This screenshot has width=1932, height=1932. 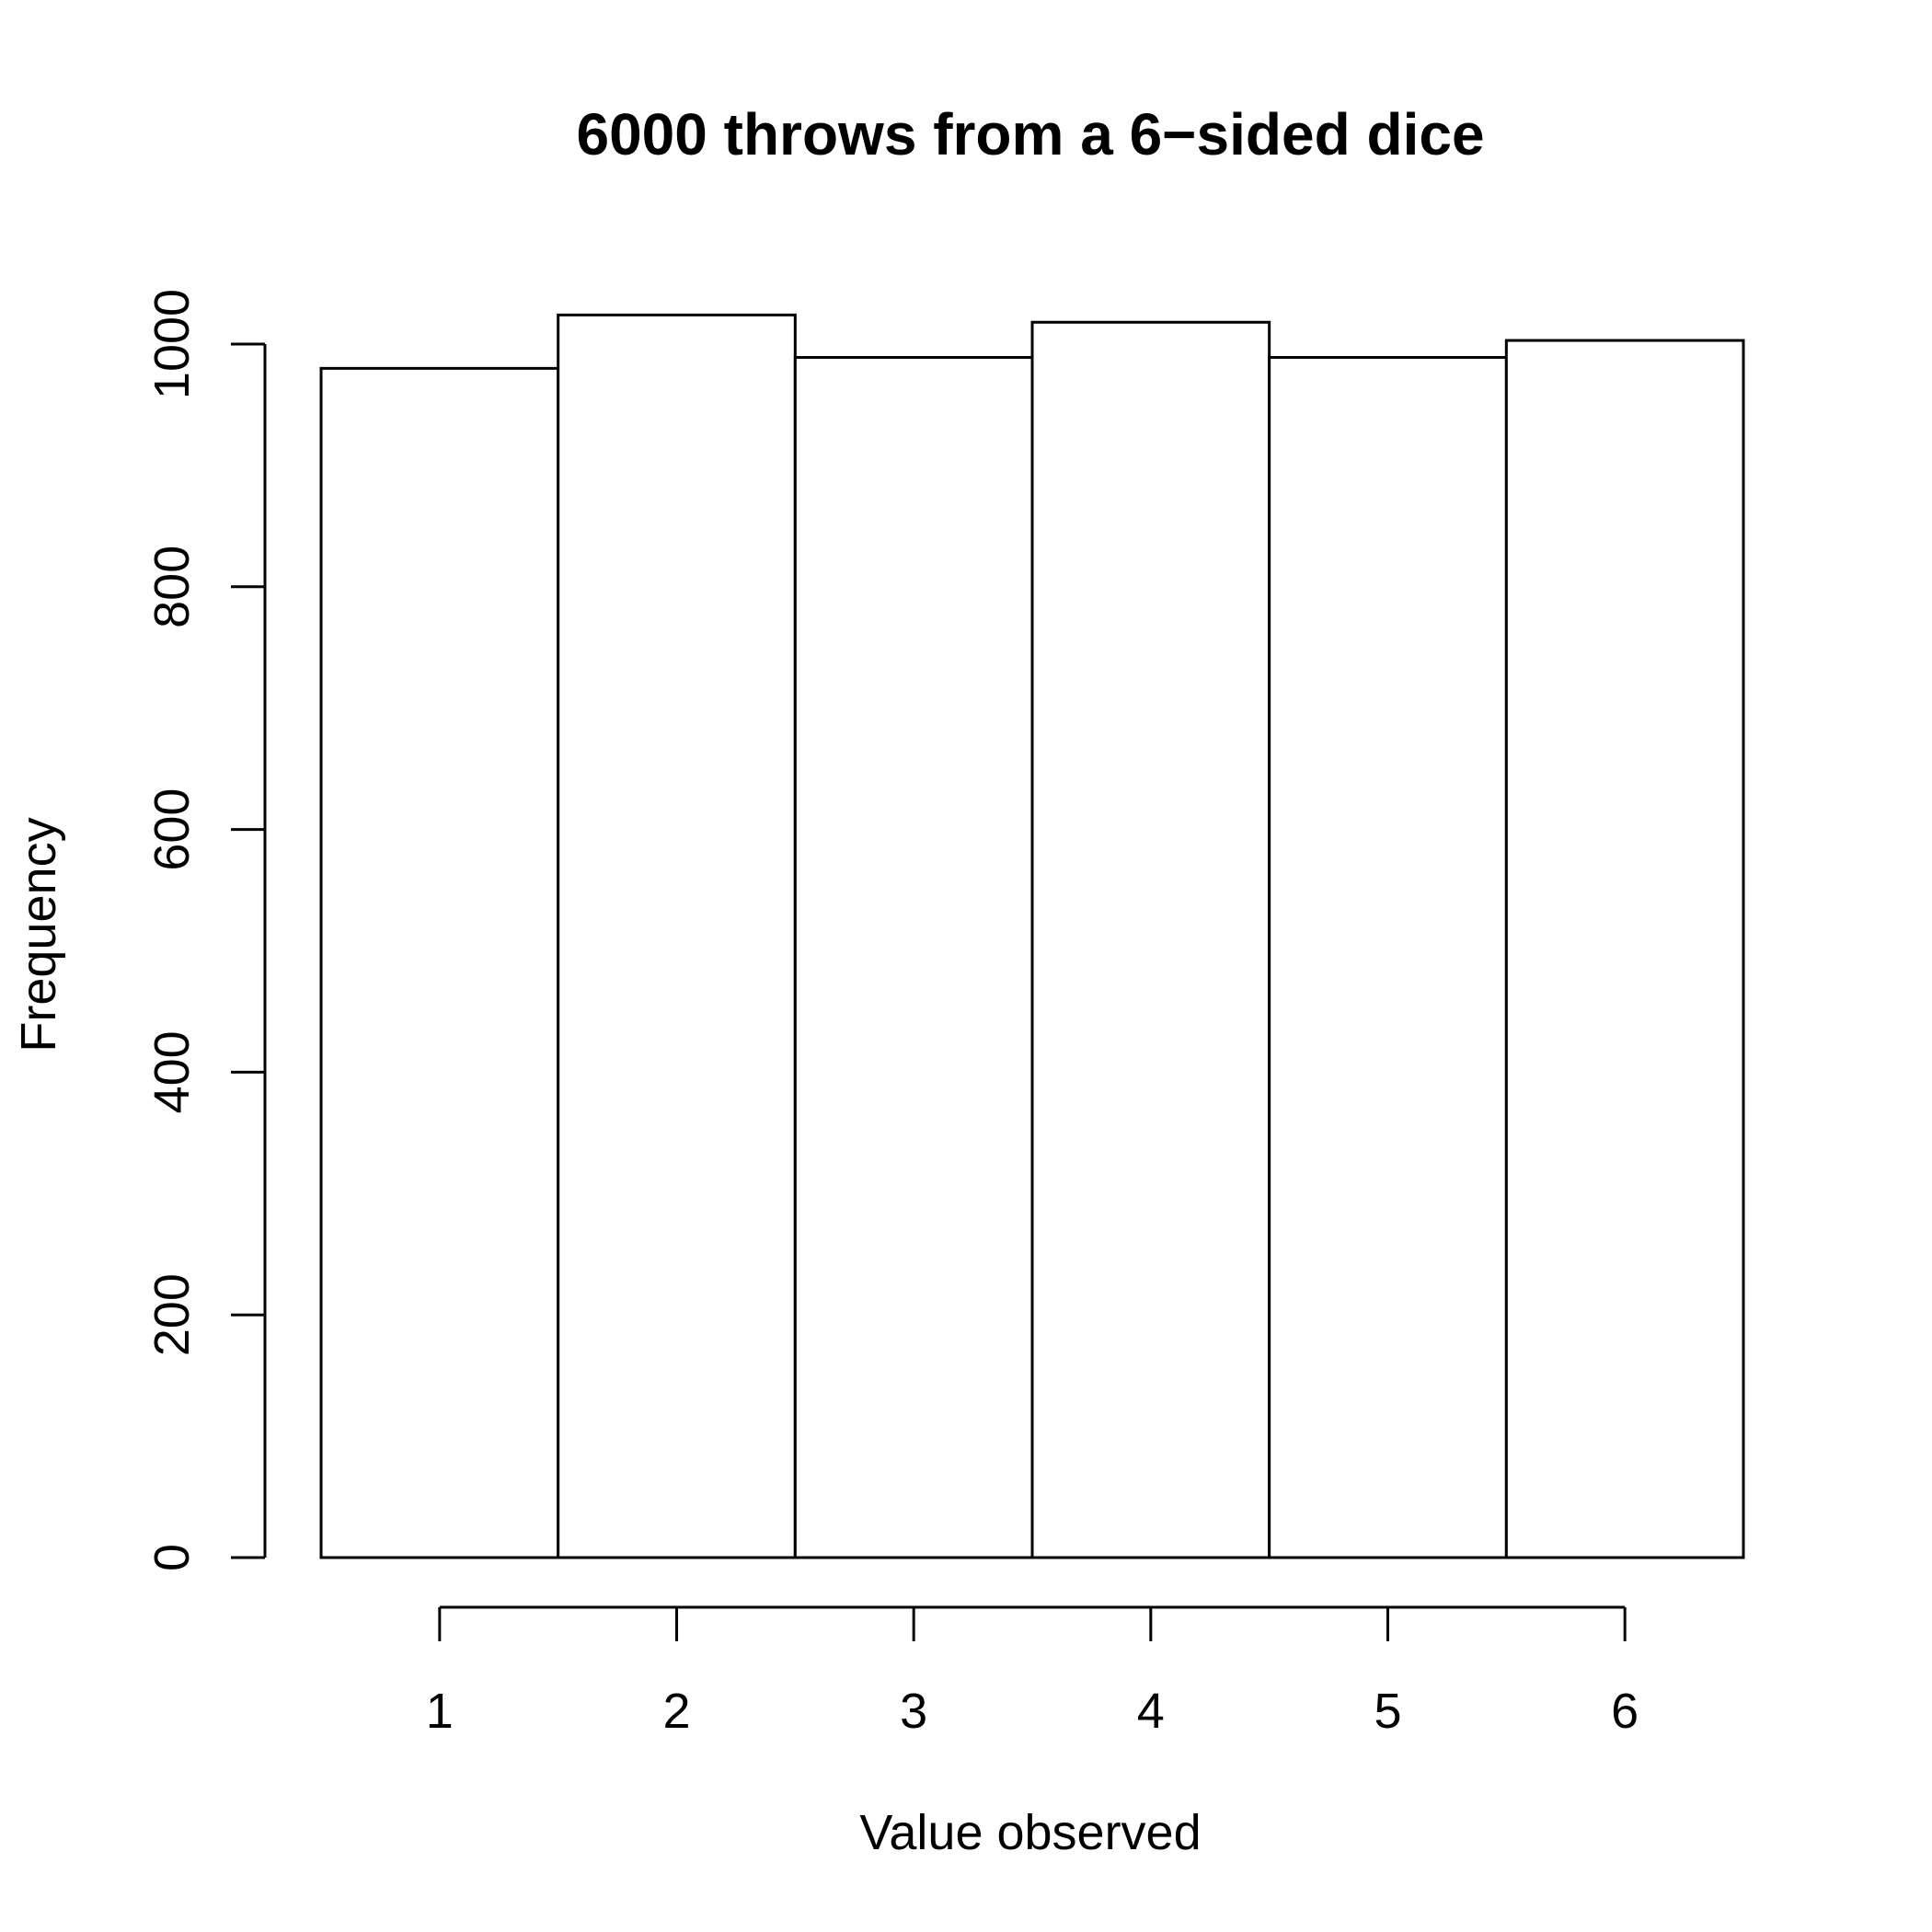 I want to click on y-axis: 0 200 400 600 800 1000, so click(x=205, y=930).